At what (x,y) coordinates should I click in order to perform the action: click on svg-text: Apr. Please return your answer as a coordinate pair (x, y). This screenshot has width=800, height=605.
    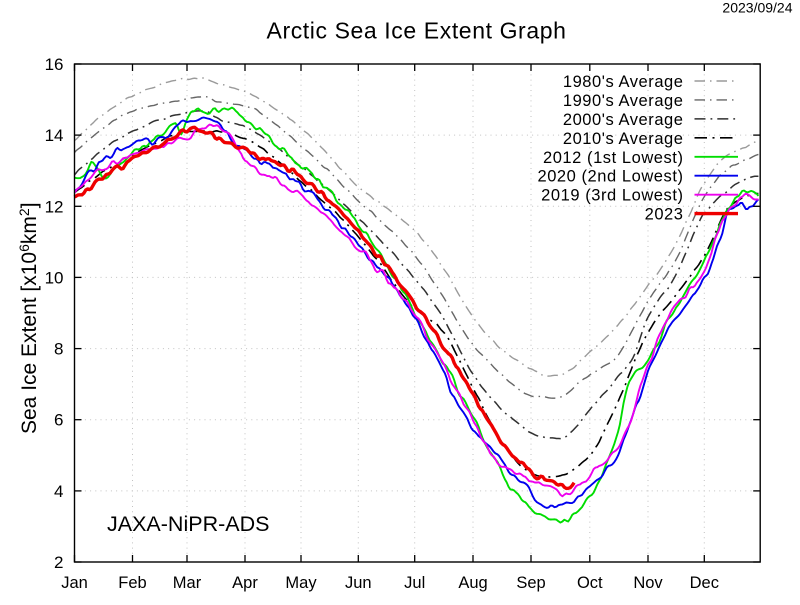
    Looking at the image, I should click on (245, 583).